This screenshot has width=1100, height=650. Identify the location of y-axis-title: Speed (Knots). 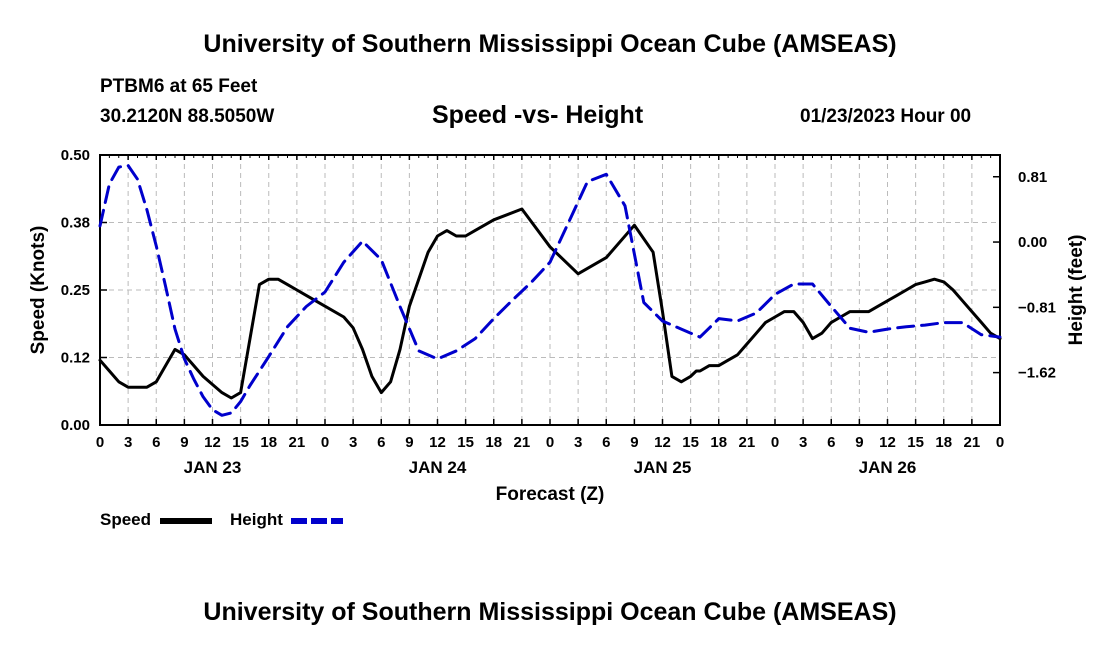
(38, 290).